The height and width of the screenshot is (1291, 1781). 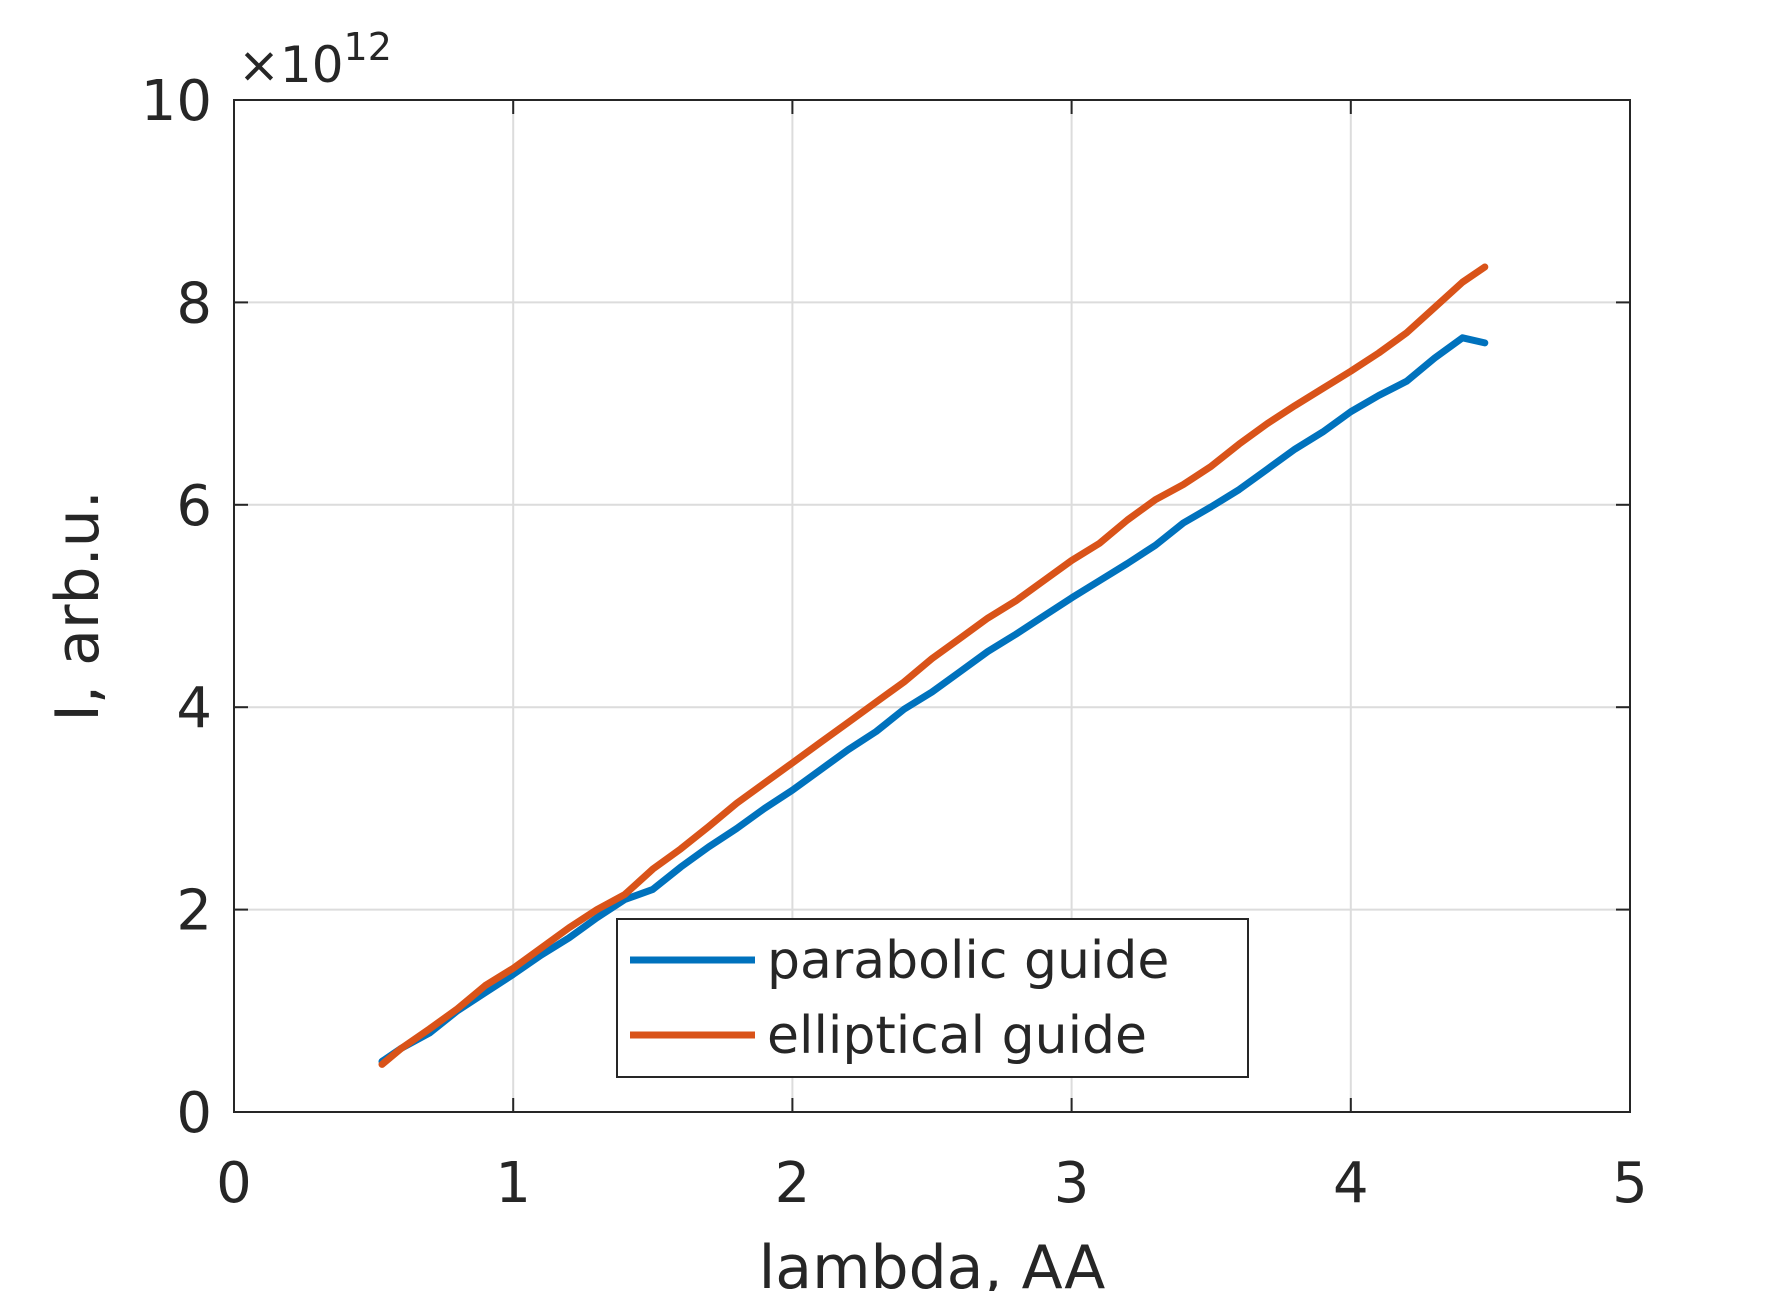 I want to click on y-exponent-label: ×10¹², so click(x=315, y=59).